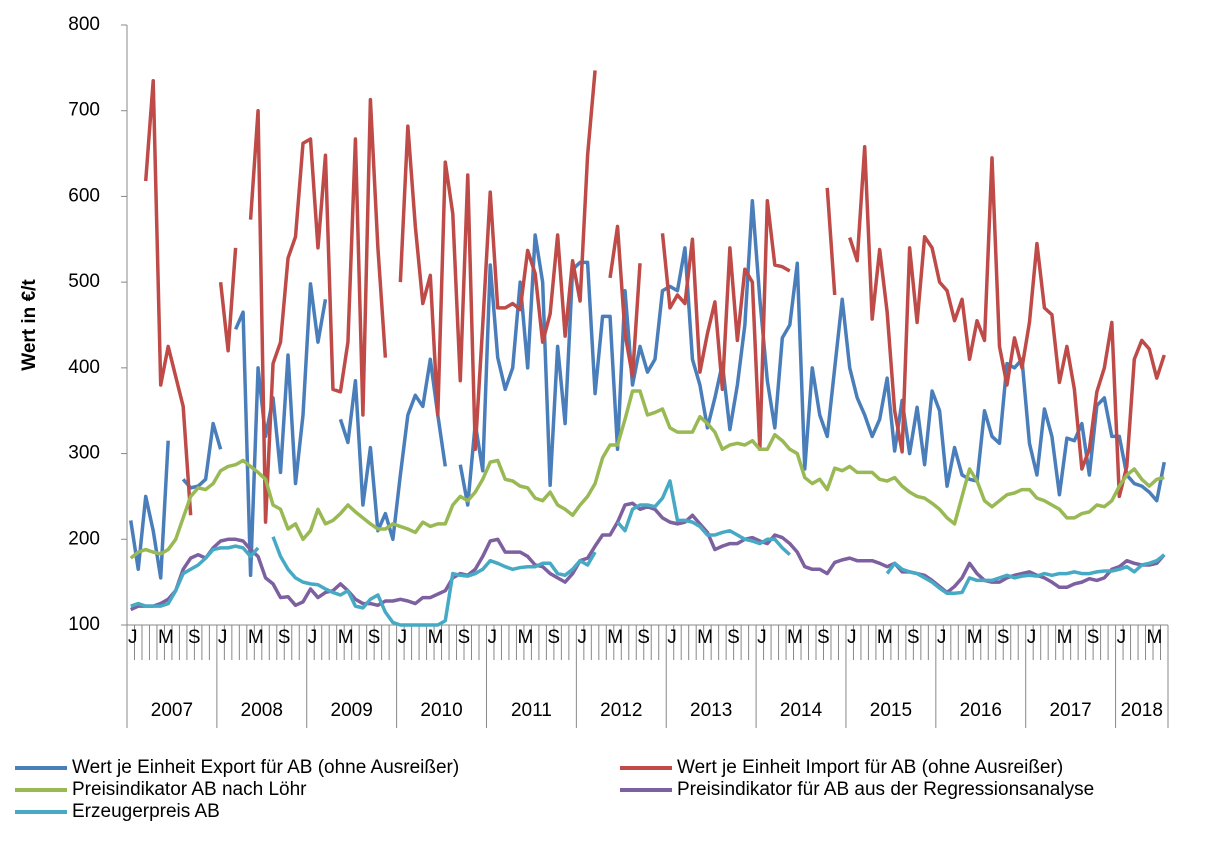 This screenshot has width=1209, height=841. Describe the element at coordinates (29, 325) in the screenshot. I see `y-axis-title: Wert in €/t` at that location.